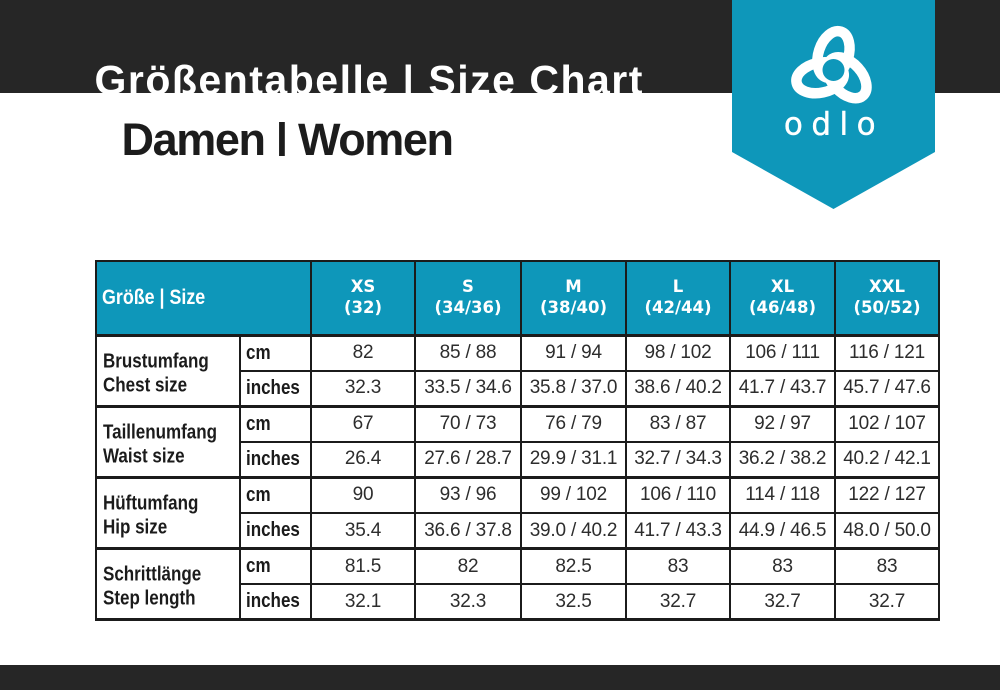 Image resolution: width=1000 pixels, height=690 pixels. I want to click on row-label-chest: Brustumfang Chest size, so click(168, 370).